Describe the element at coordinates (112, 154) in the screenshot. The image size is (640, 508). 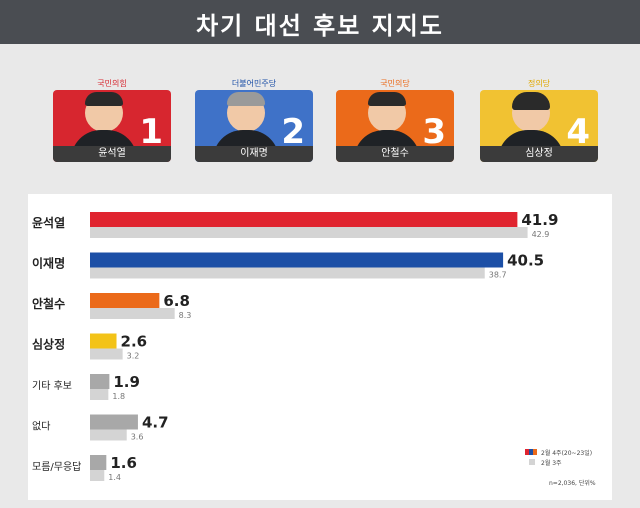
I see `candidate-name: 윤석열` at that location.